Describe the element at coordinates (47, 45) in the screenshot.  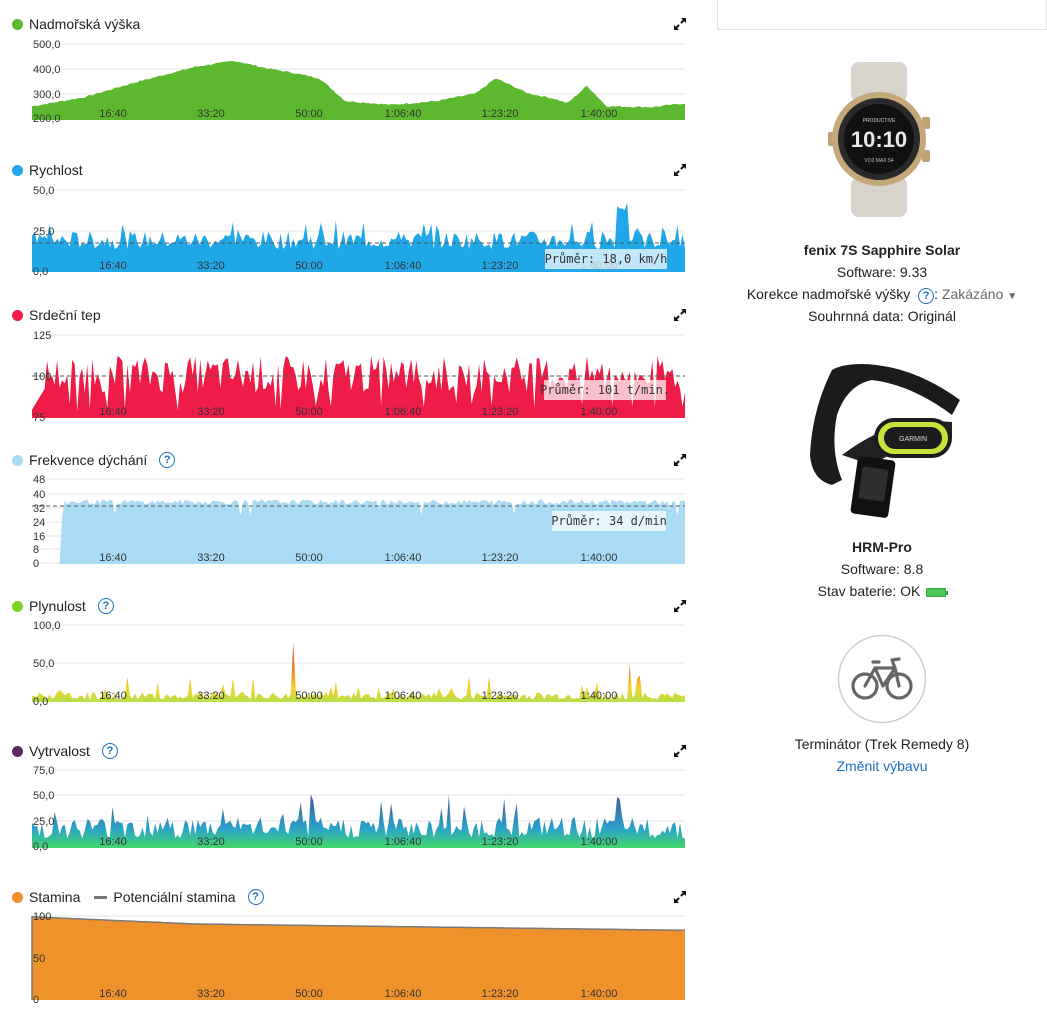
I see `y-tick-label: 500,0` at that location.